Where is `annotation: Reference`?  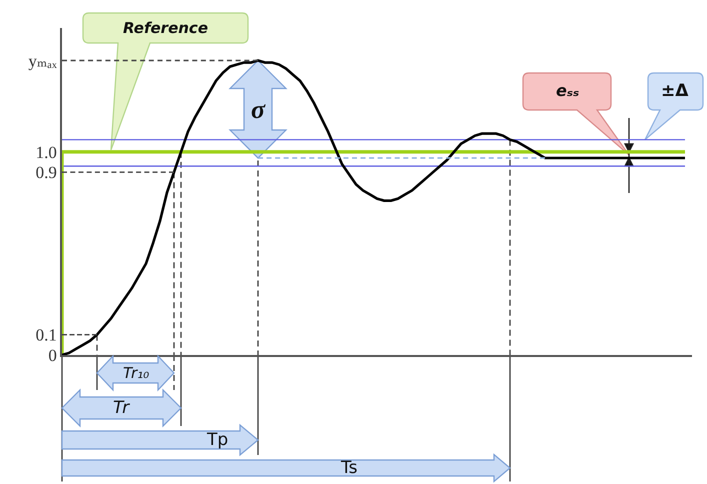
annotation: Reference is located at coordinates (165, 28).